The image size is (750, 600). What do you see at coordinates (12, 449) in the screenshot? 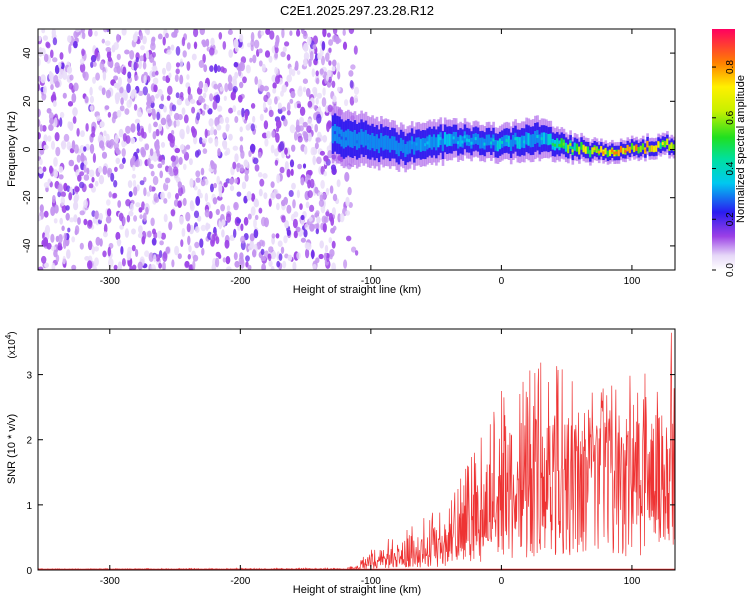
I see `bottom-y-label: SNR (10 * v/v)` at bounding box center [12, 449].